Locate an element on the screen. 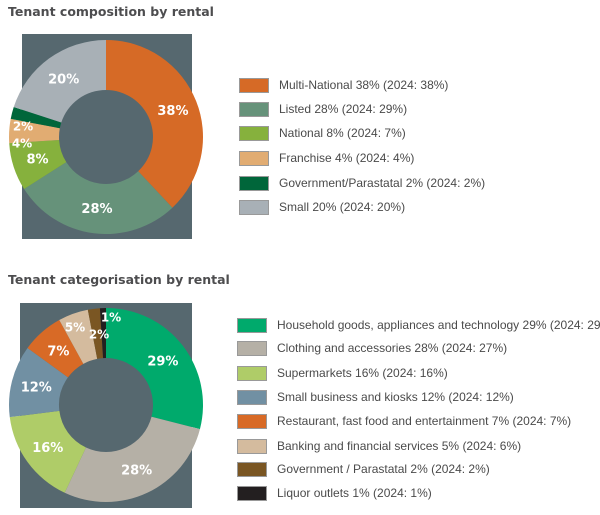 The height and width of the screenshot is (515, 600). data-label: 8% is located at coordinates (37, 160).